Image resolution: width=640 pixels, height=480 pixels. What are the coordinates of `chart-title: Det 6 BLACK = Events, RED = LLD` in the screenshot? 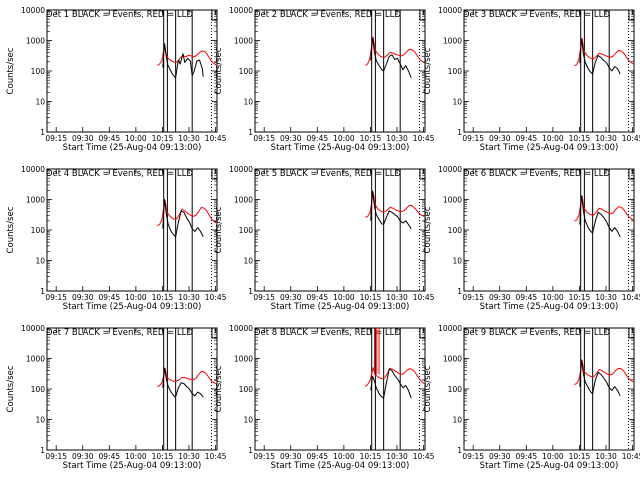 It's located at (536, 174).